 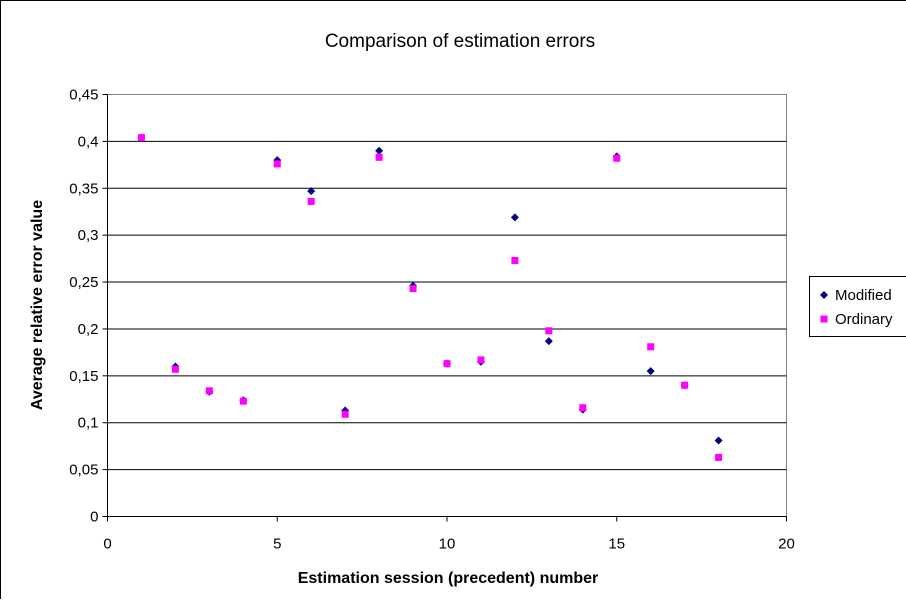 I want to click on x-axis-label: Estimation session (precedent) number, so click(x=448, y=578).